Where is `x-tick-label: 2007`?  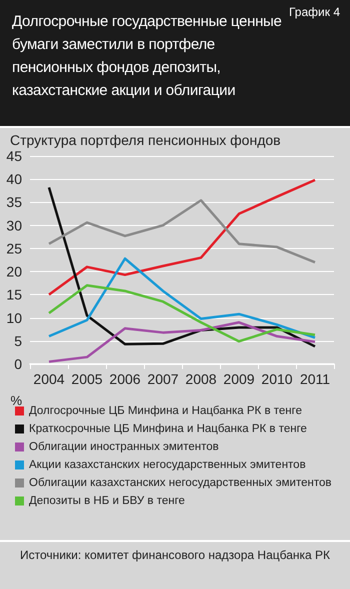 x-tick-label: 2007 is located at coordinates (163, 379).